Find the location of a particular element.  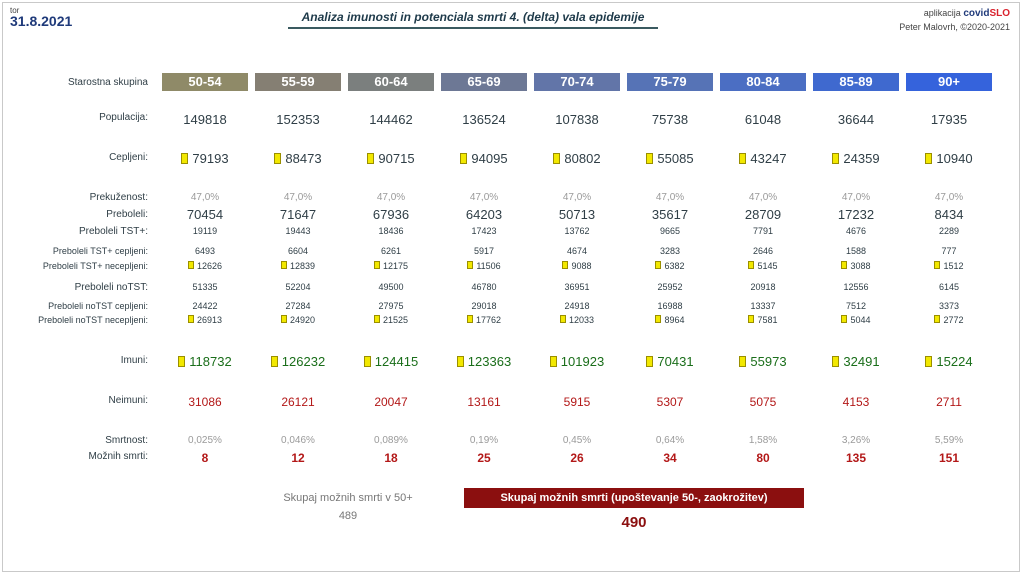

age-group-header: 65-69 is located at coordinates (484, 82).